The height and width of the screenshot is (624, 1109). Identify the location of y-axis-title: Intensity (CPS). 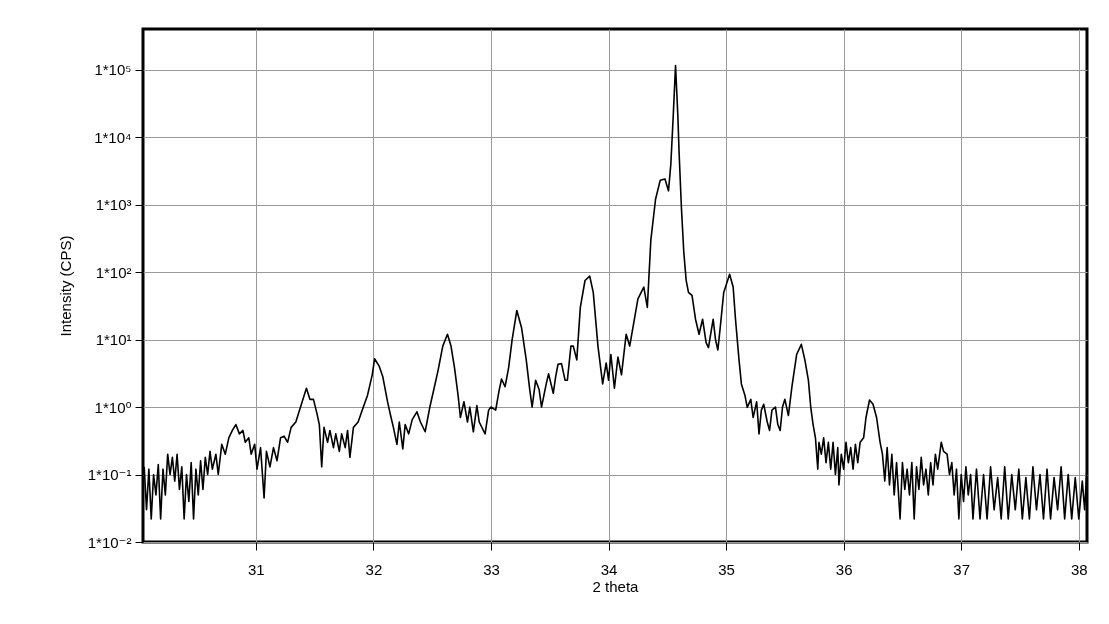
(65, 286).